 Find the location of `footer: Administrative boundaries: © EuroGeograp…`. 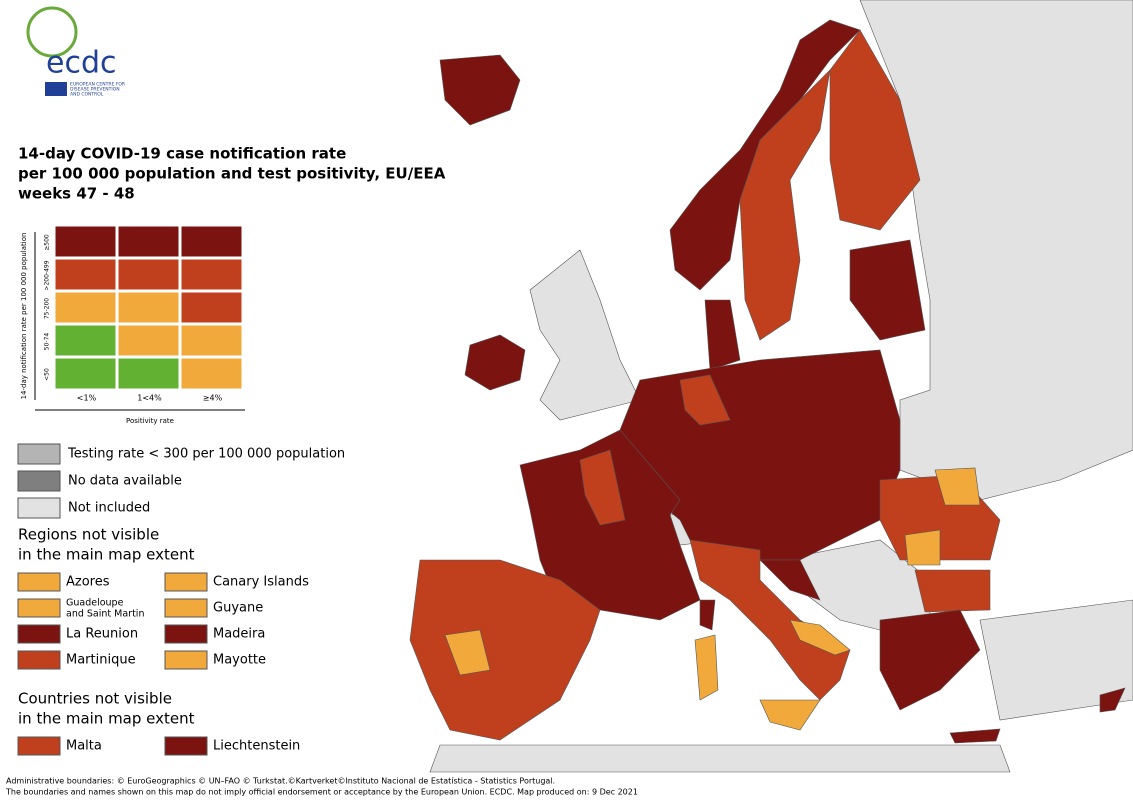

footer: Administrative boundaries: © EuroGeograp… is located at coordinates (280, 781).